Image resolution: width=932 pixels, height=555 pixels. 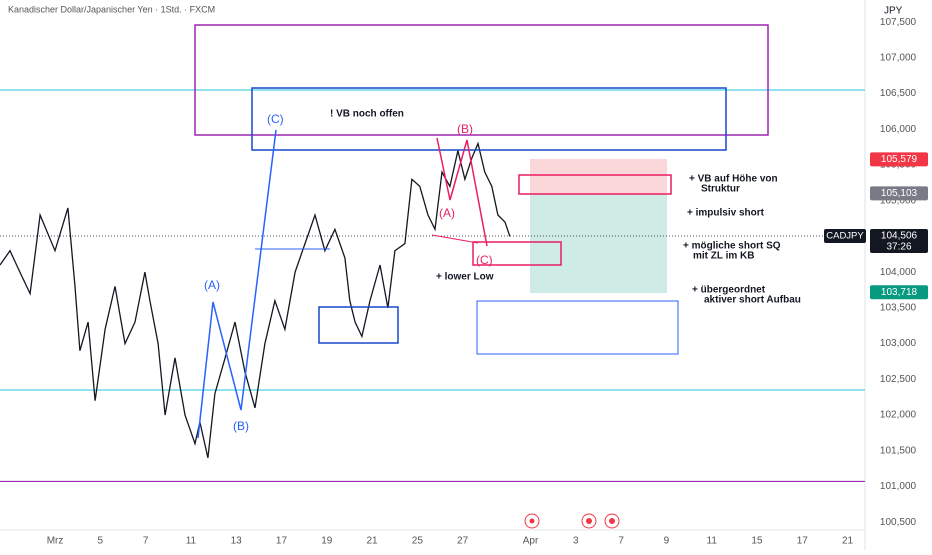 What do you see at coordinates (898, 379) in the screenshot?
I see `y-tick-label: 102,500` at bounding box center [898, 379].